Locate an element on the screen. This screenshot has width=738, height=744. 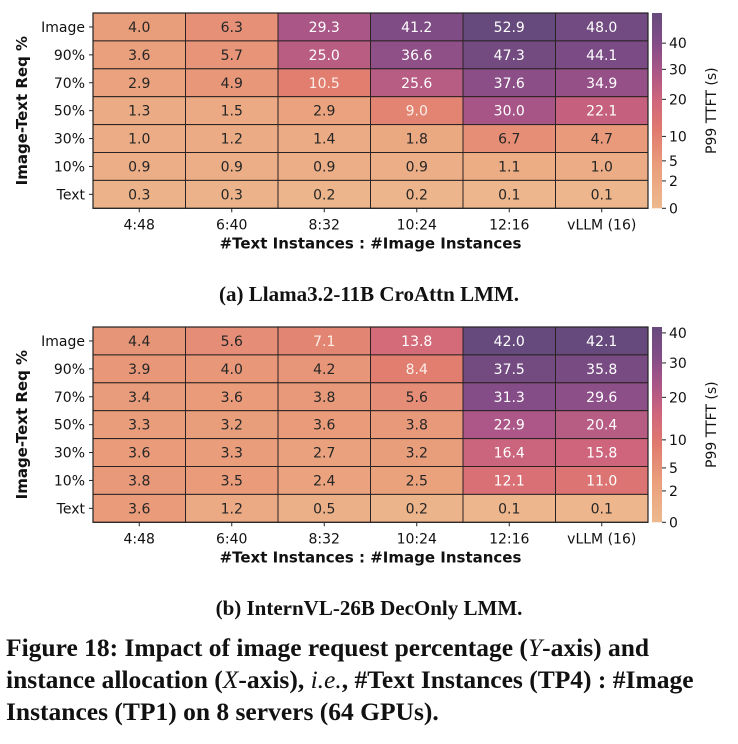
cell-value-label: 12.1 is located at coordinates (509, 481).